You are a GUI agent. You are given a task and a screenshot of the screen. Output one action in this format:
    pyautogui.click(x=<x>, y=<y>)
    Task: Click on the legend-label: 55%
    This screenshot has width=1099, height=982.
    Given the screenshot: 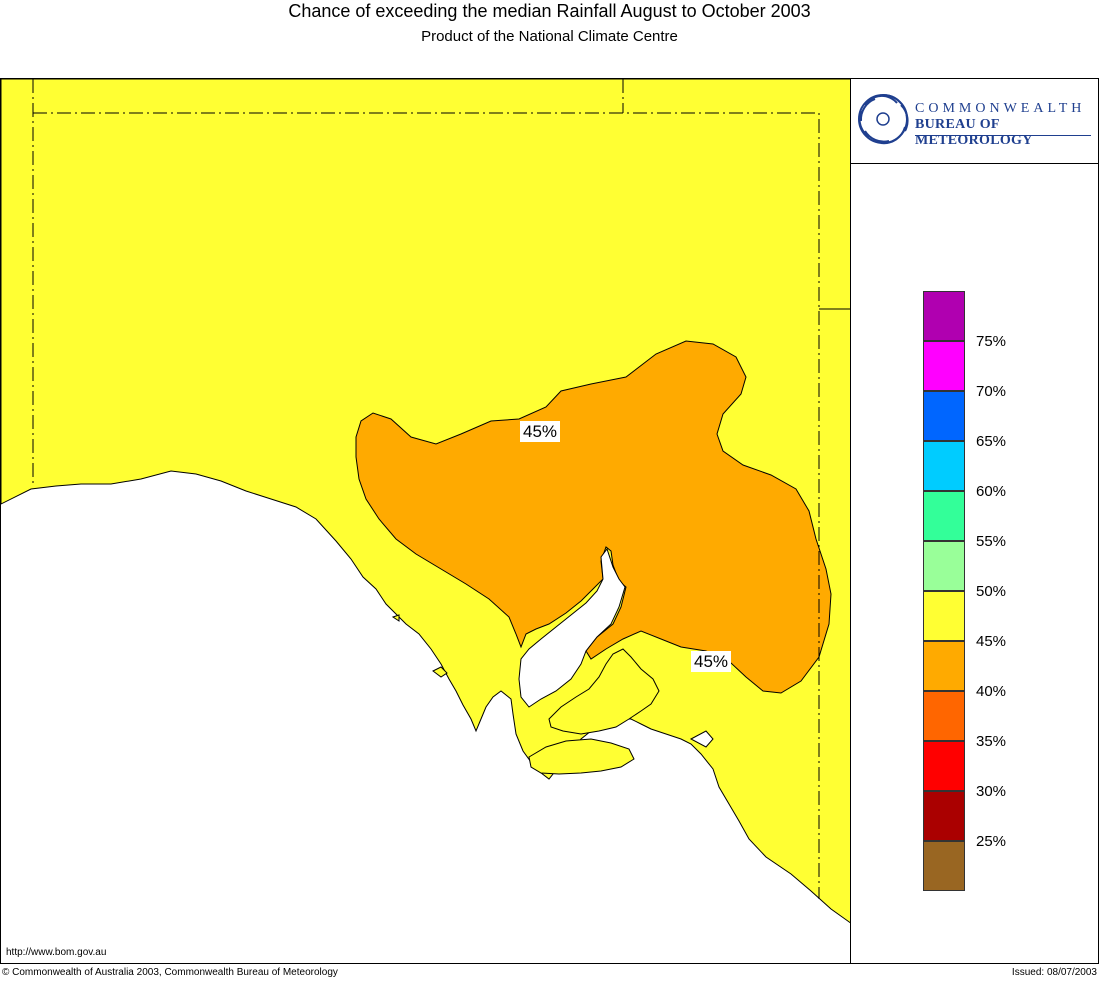 What is the action you would take?
    pyautogui.click(x=991, y=541)
    